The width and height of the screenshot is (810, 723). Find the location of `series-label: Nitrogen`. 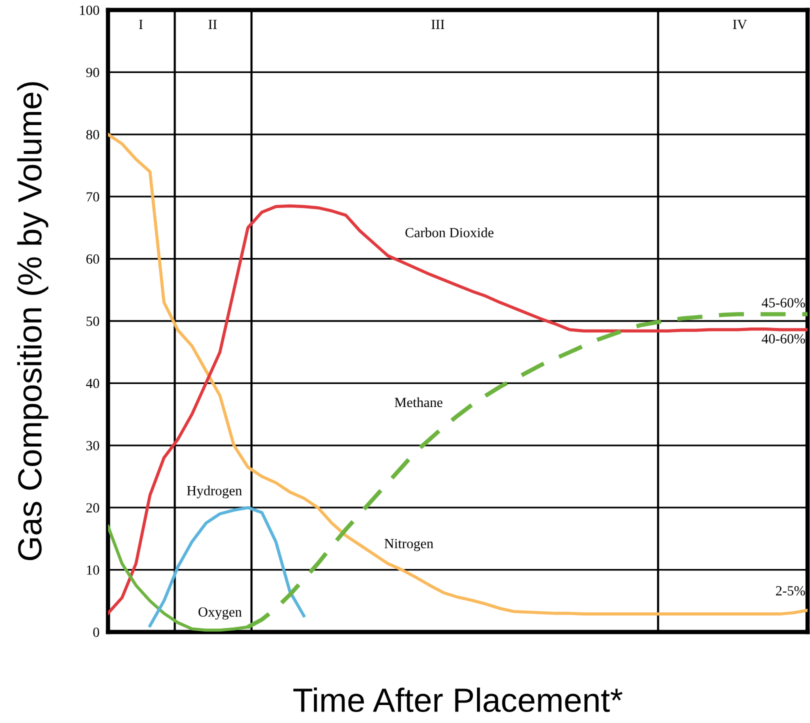

series-label: Nitrogen is located at coordinates (409, 545).